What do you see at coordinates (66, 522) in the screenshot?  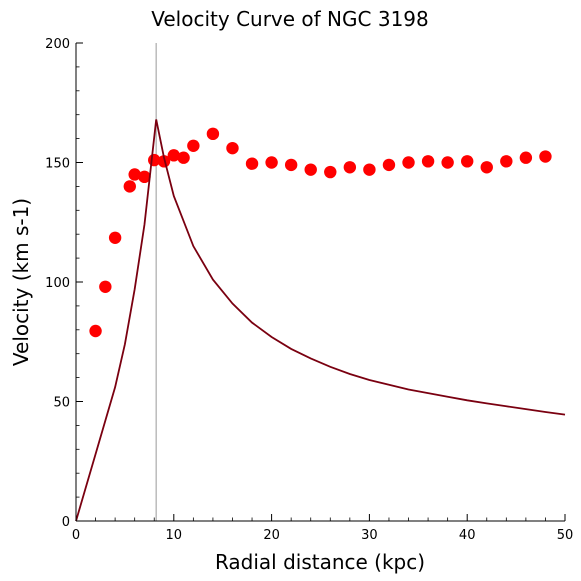 I see `y-tick-label: 0` at bounding box center [66, 522].